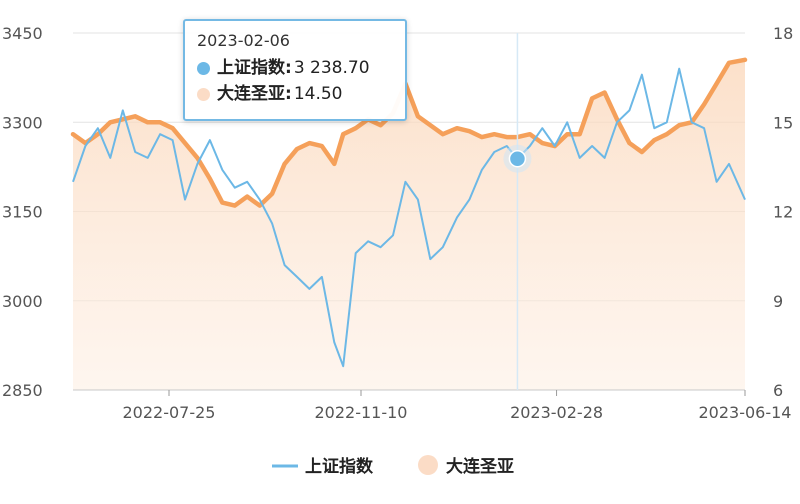 This screenshot has height=504, width=800. I want to click on hover-point, so click(517, 158).